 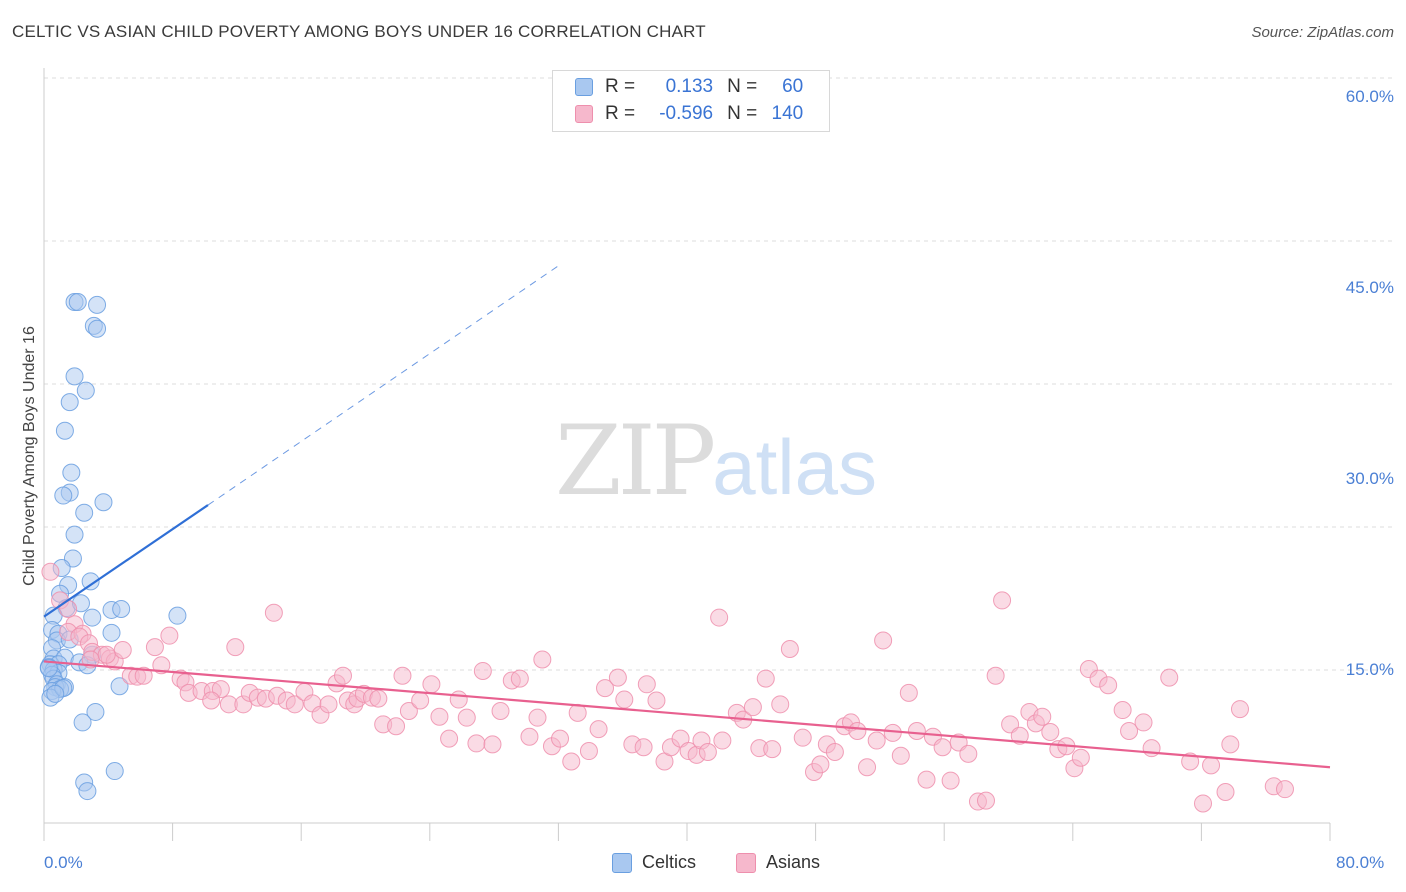 I want to click on celtics-swatch, so click(x=584, y=87).